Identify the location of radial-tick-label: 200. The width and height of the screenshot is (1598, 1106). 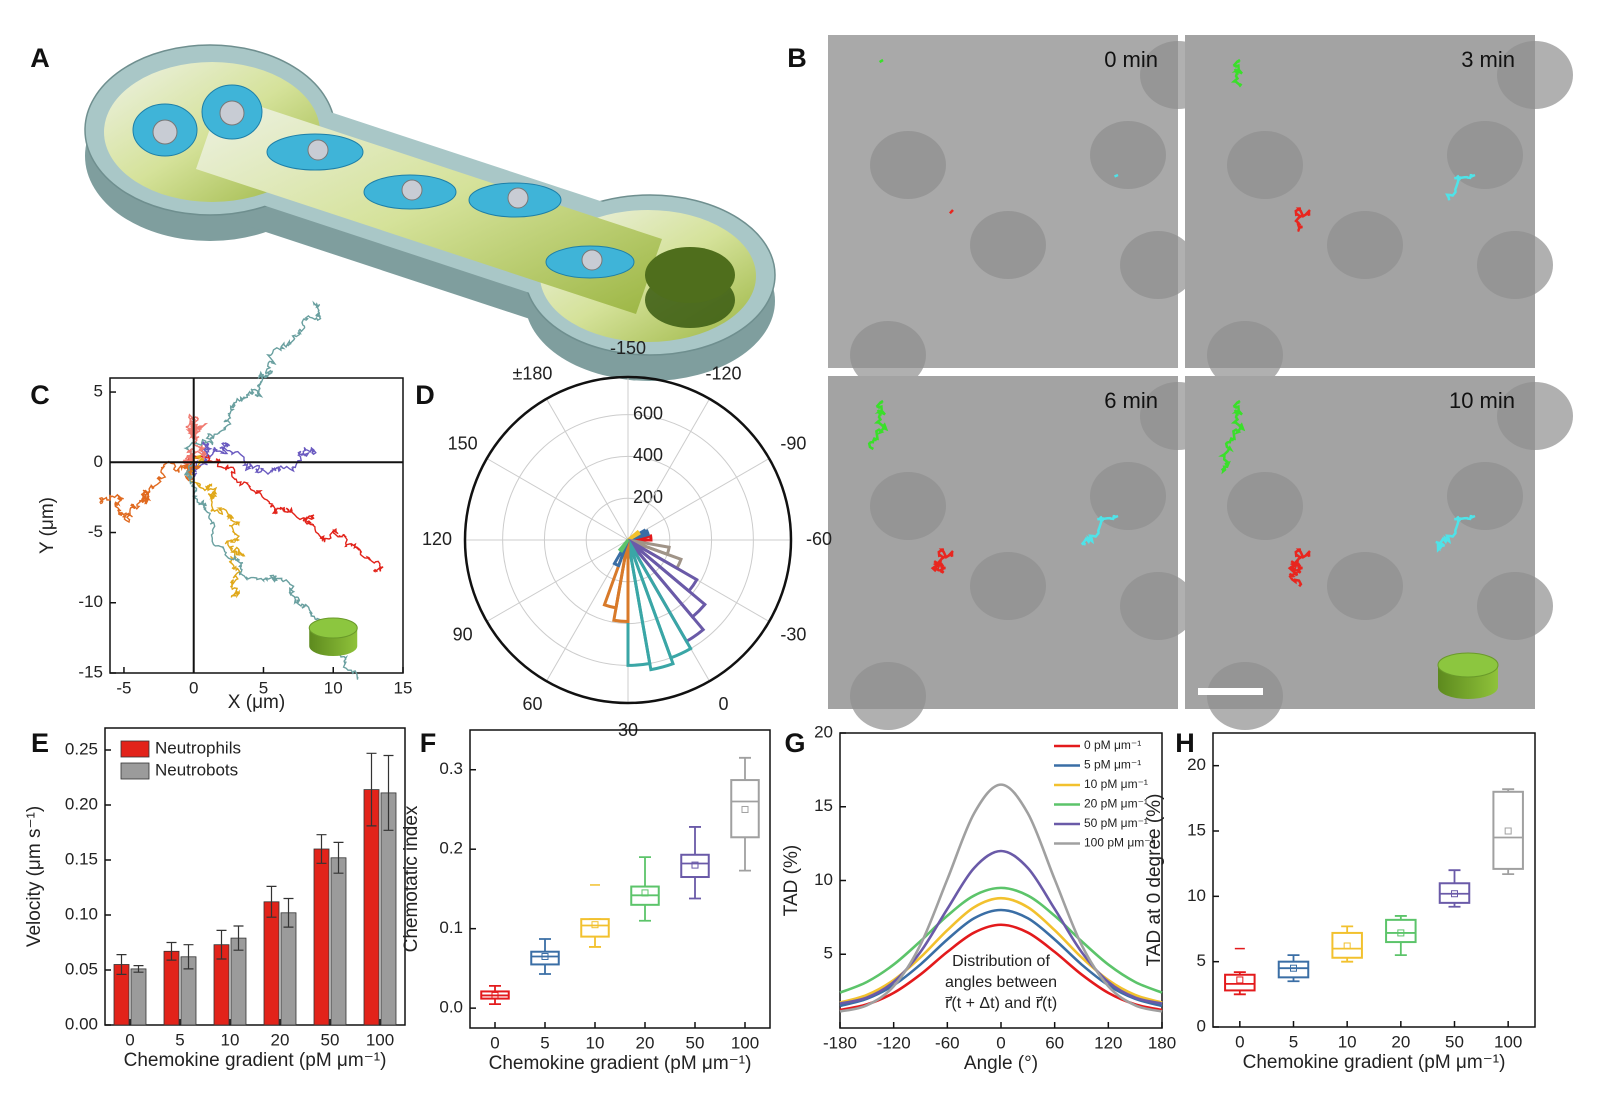
(648, 497).